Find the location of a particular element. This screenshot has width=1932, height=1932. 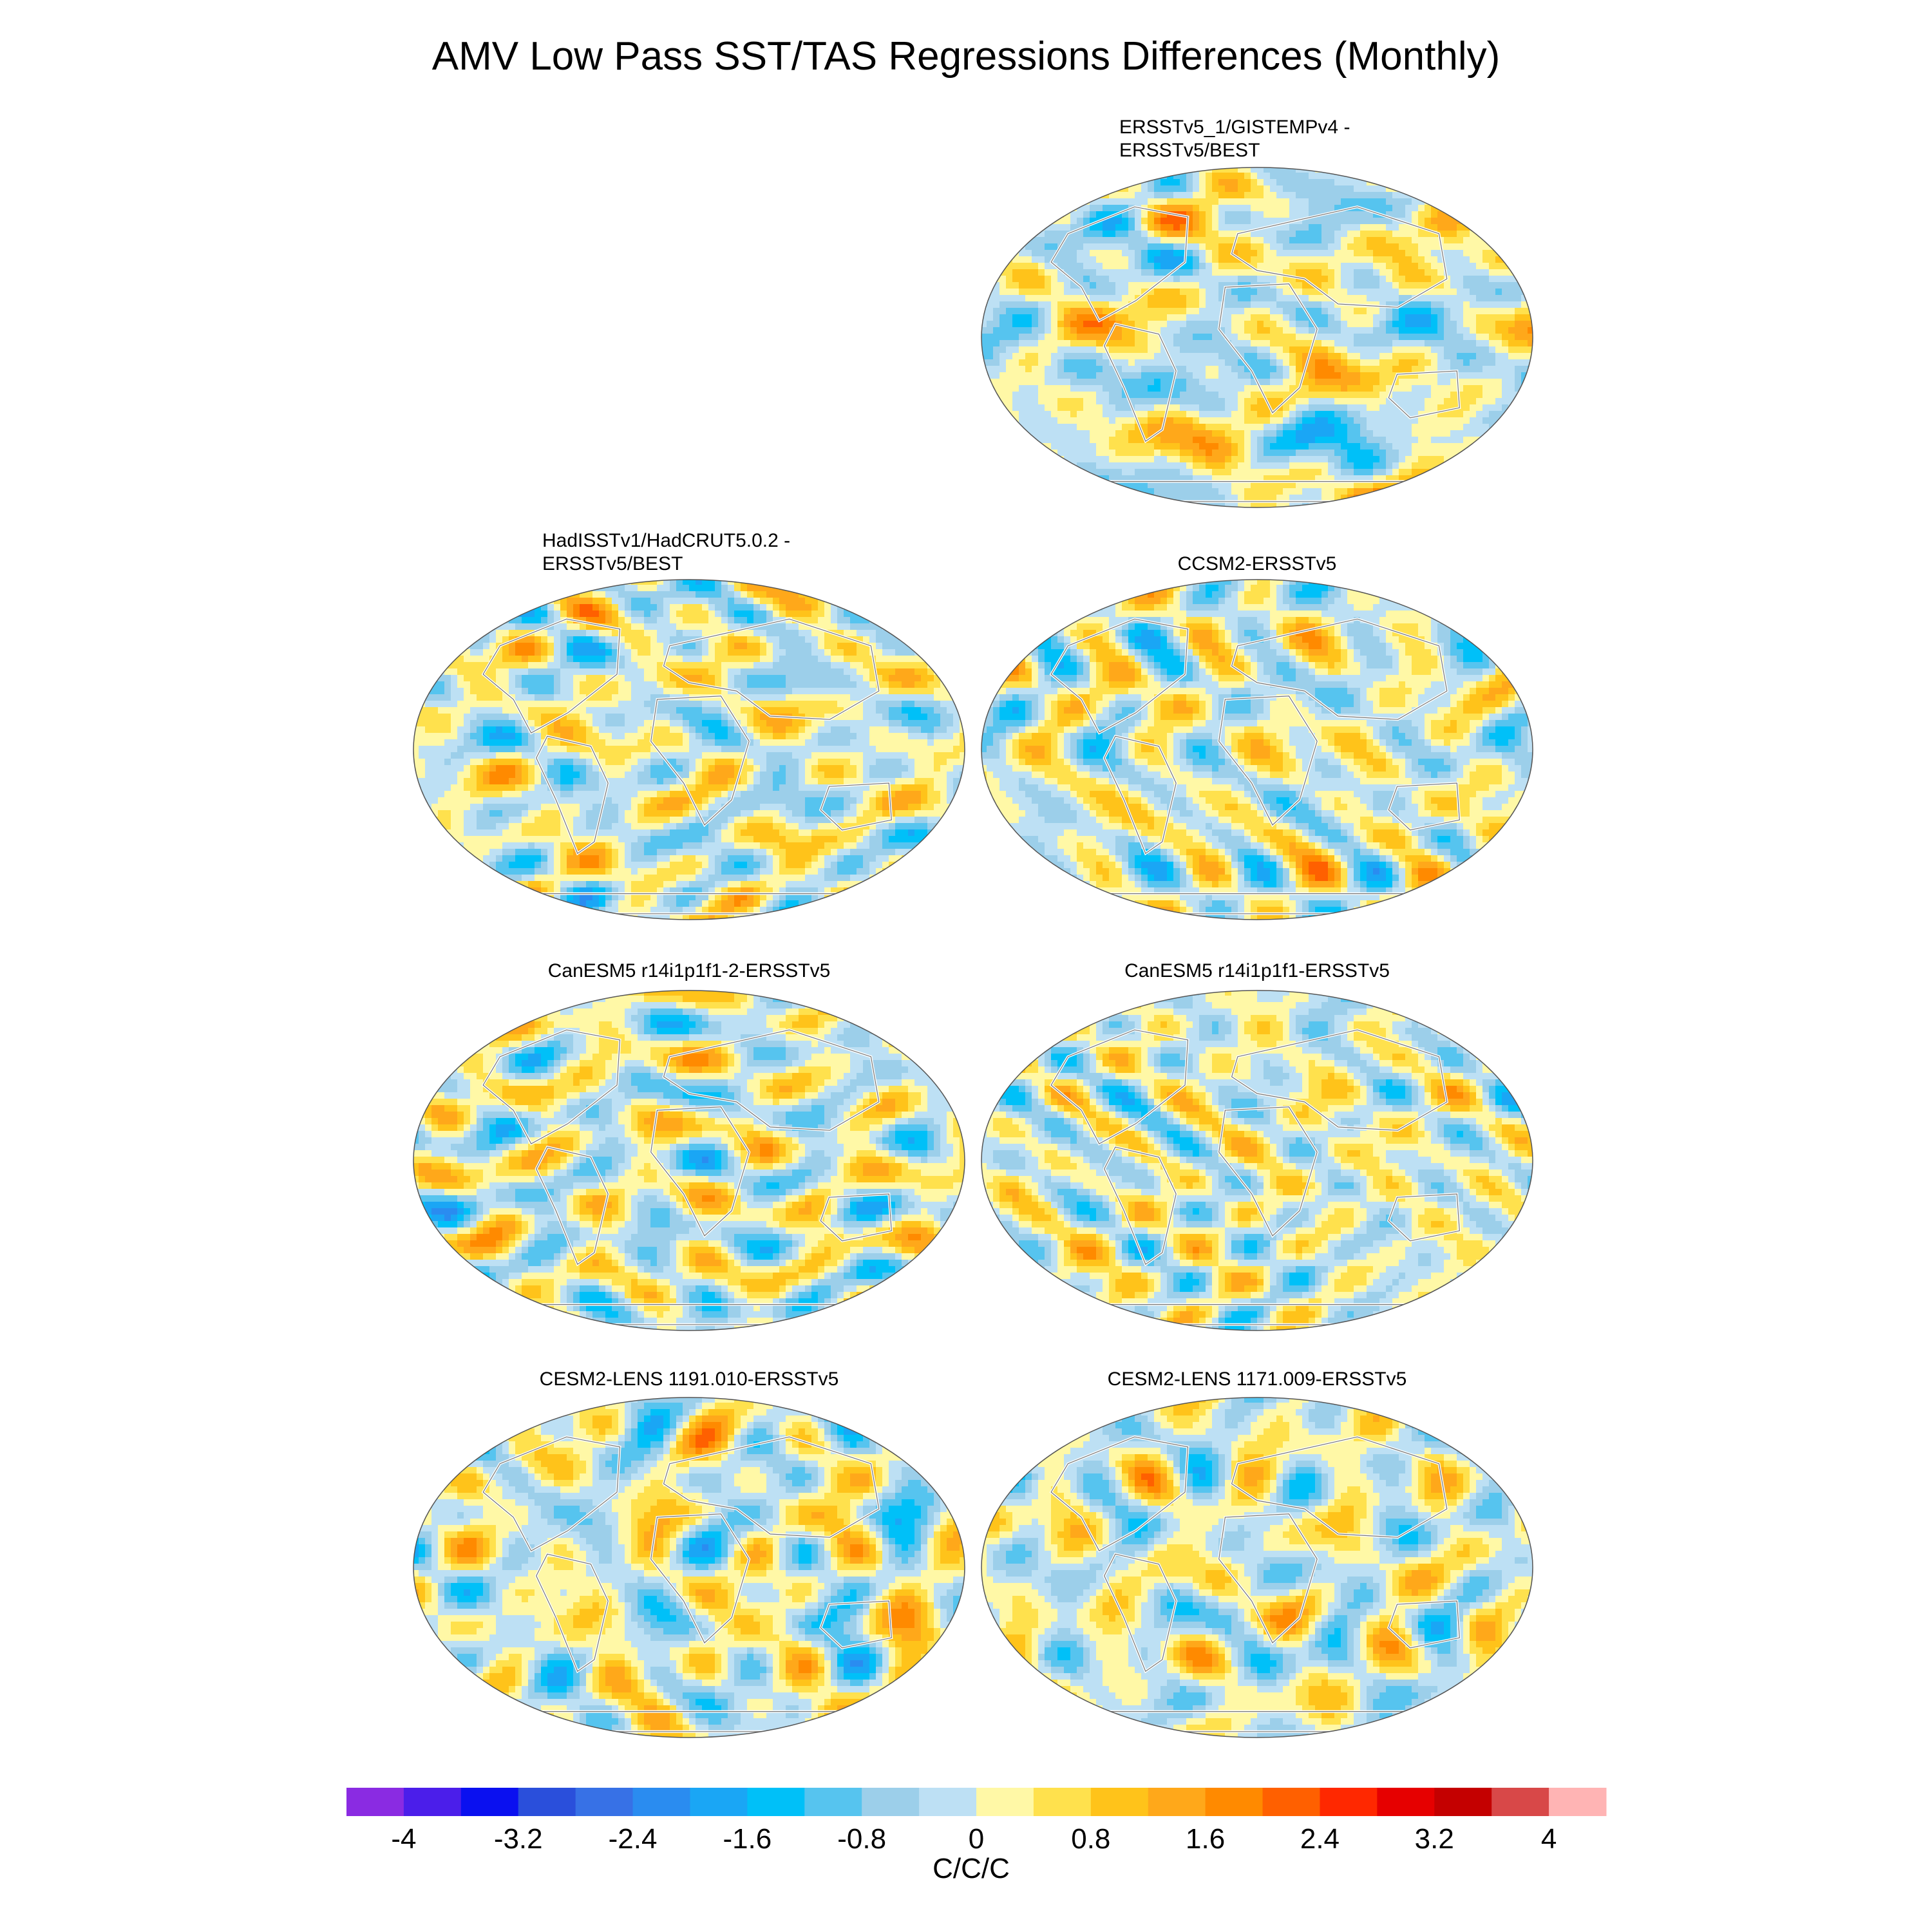

panel-title-line: CESM2-LENS 1171.009-ERSSTv5 is located at coordinates (1257, 1380).